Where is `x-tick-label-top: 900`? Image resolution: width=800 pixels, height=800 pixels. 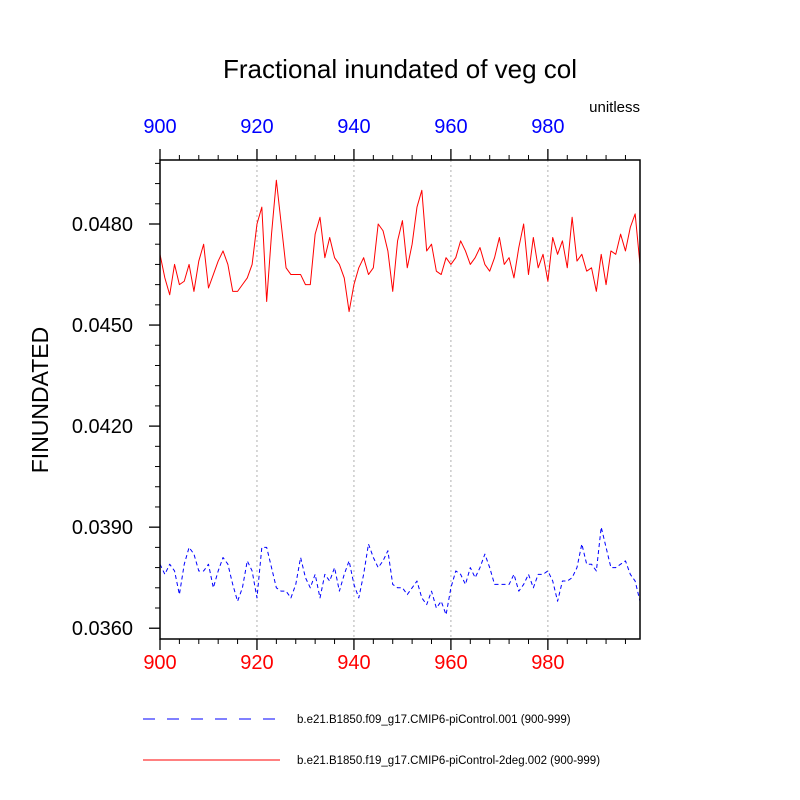
x-tick-label-top: 900 is located at coordinates (159, 127).